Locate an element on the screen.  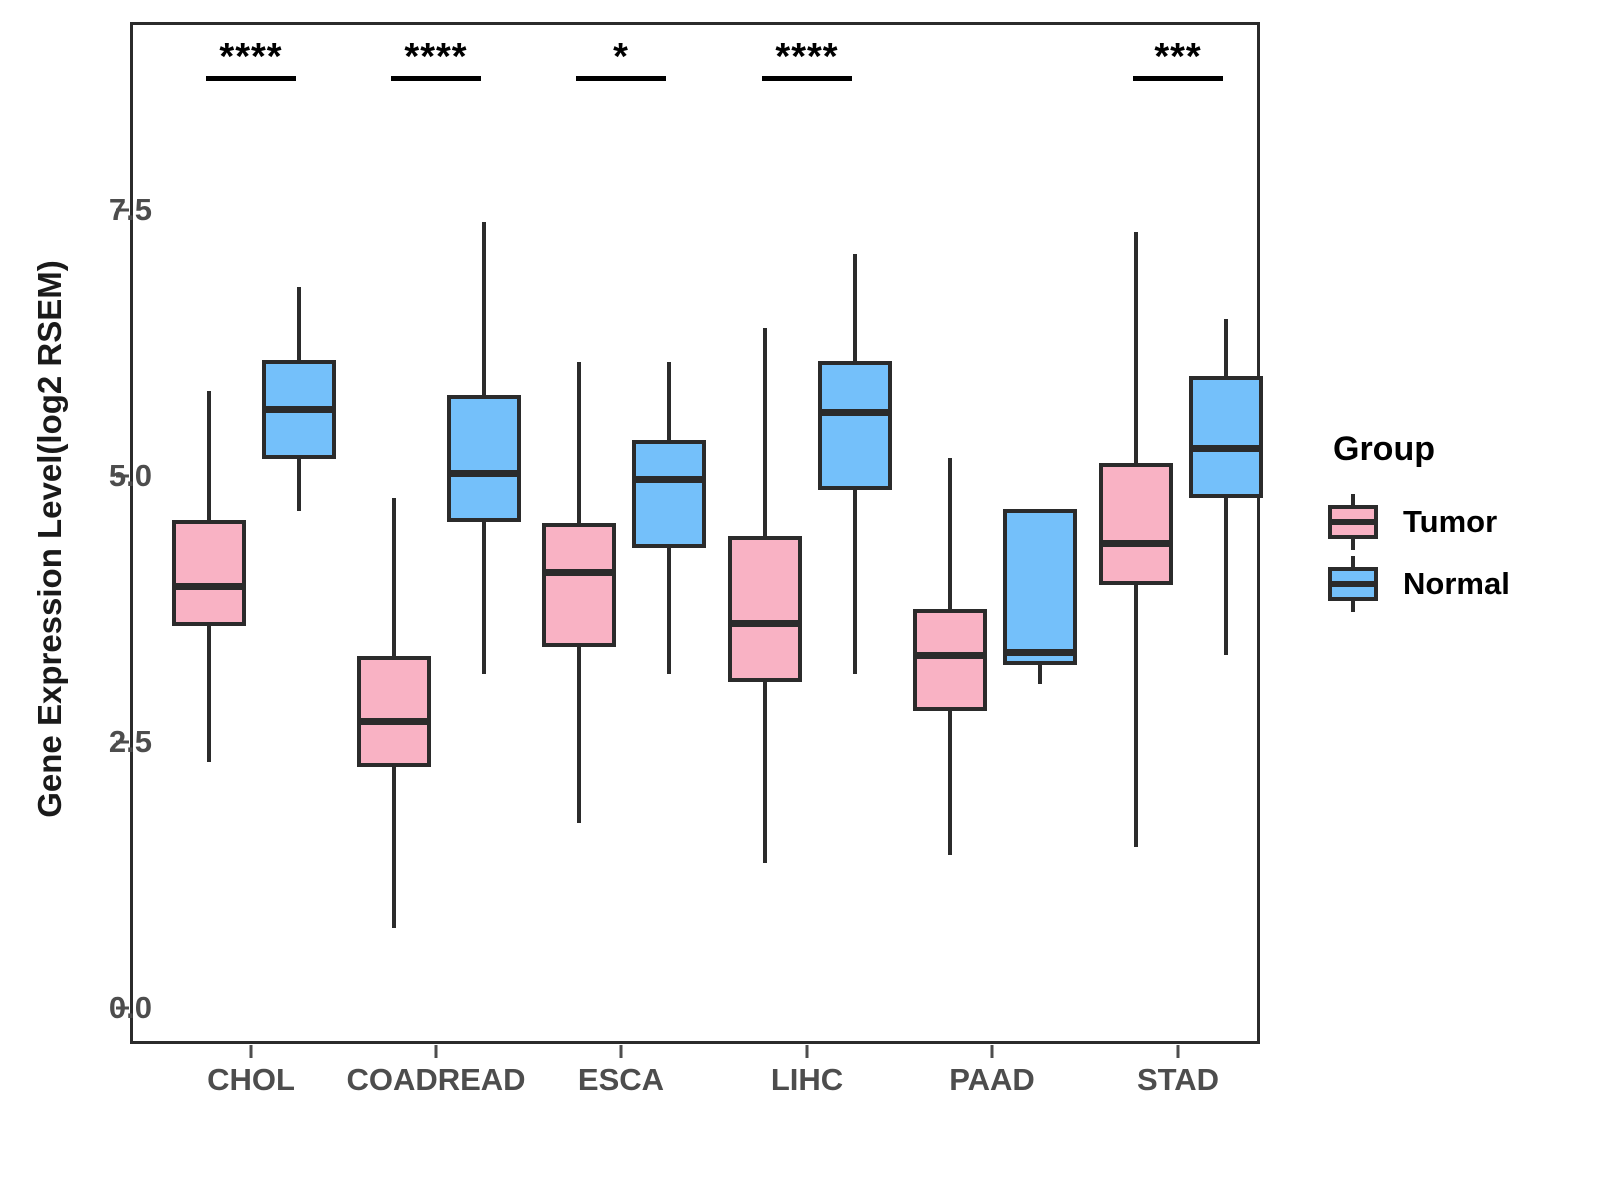
box-stad-tumor is located at coordinates (1136, 524).